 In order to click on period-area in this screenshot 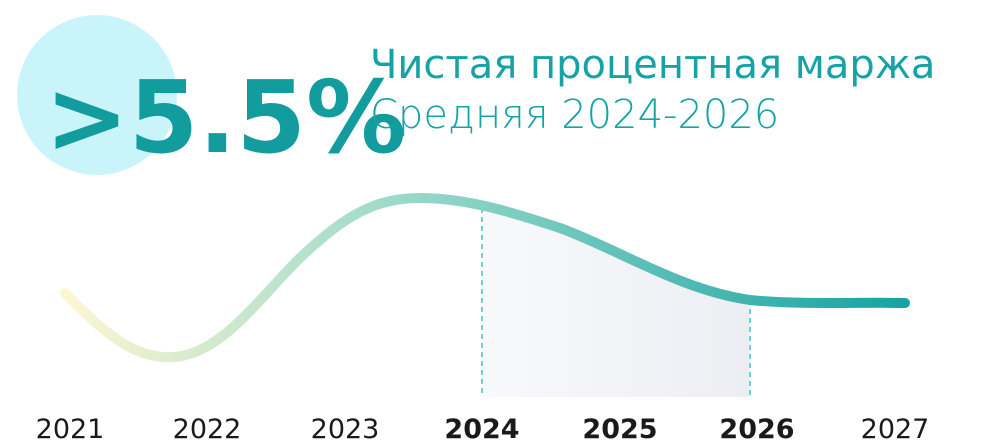, I will do `click(616, 302)`.